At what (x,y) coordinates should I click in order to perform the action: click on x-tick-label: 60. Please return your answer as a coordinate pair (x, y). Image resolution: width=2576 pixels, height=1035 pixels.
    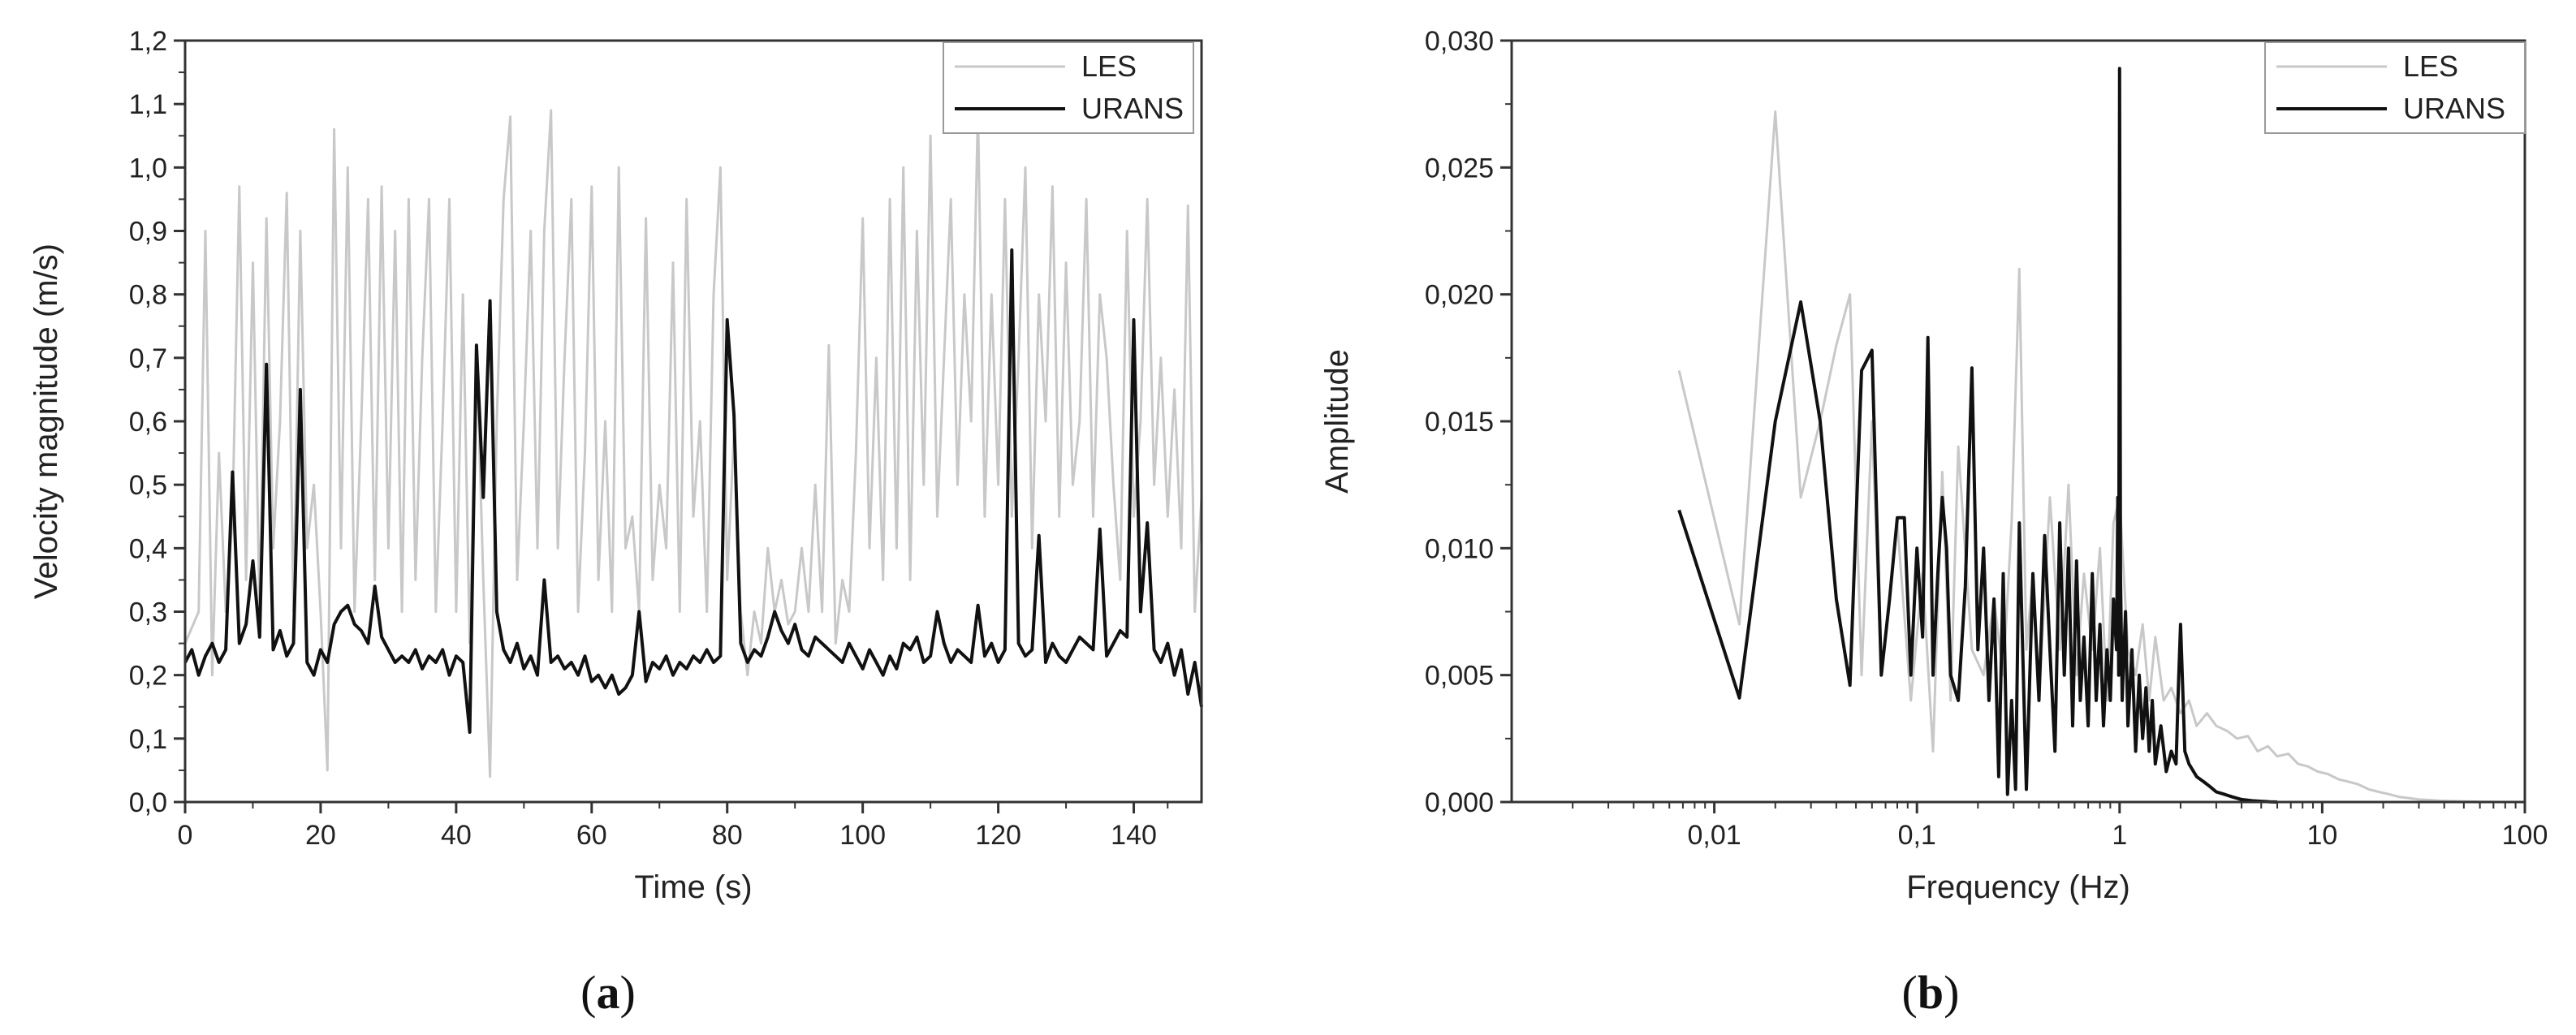
    Looking at the image, I should click on (591, 835).